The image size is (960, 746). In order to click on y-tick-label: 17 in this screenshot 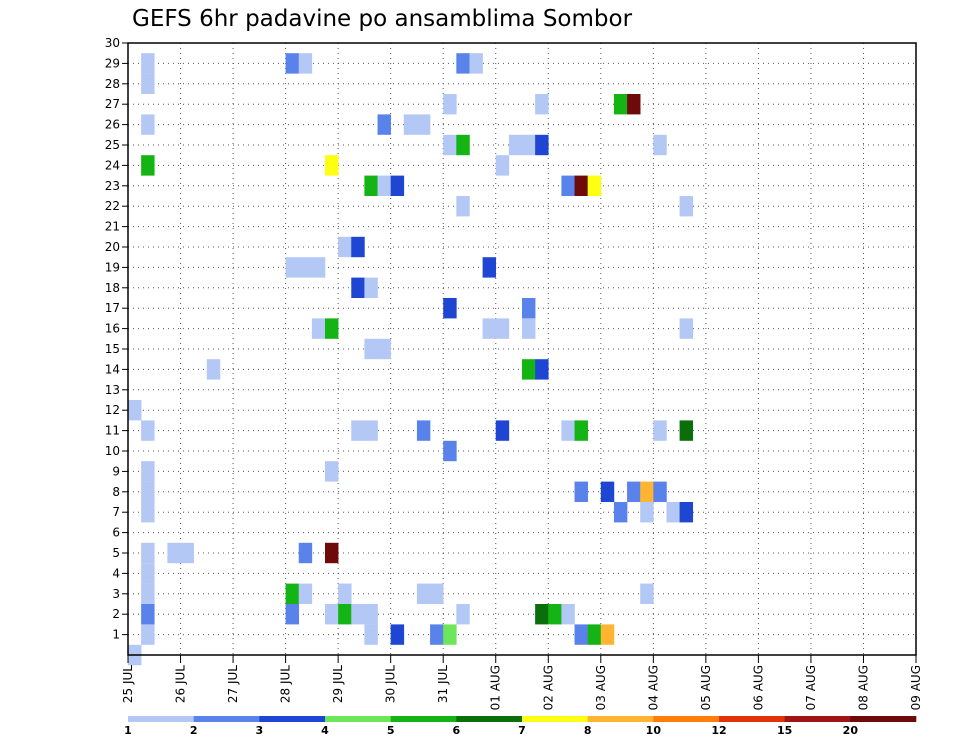, I will do `click(112, 308)`.